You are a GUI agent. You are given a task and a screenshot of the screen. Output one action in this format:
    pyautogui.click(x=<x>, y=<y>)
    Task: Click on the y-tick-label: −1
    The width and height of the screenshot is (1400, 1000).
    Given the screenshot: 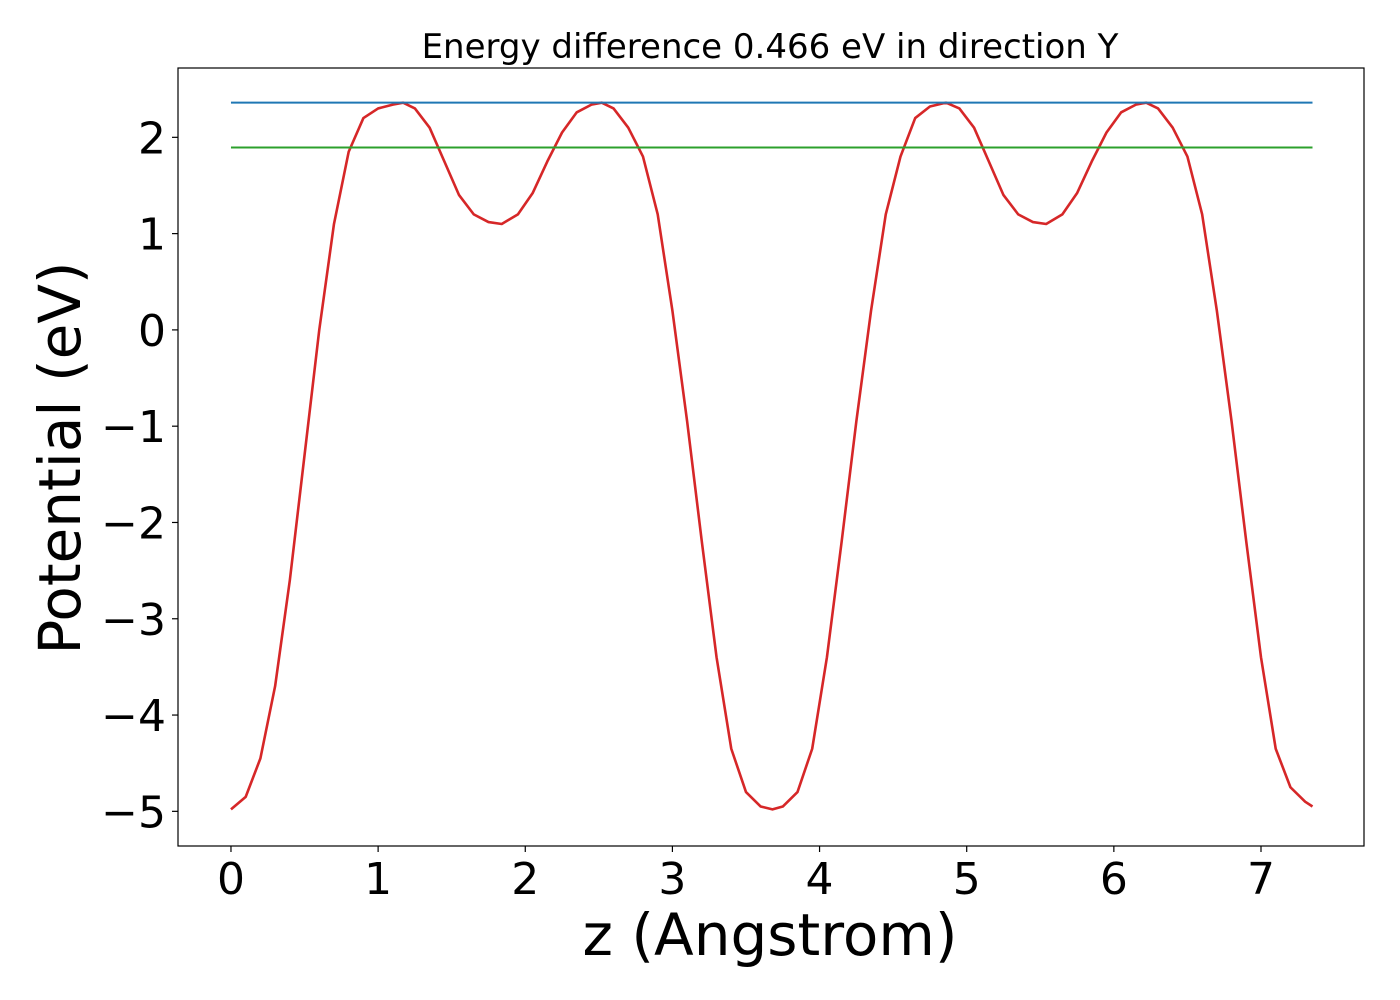 What is the action you would take?
    pyautogui.click(x=133, y=427)
    